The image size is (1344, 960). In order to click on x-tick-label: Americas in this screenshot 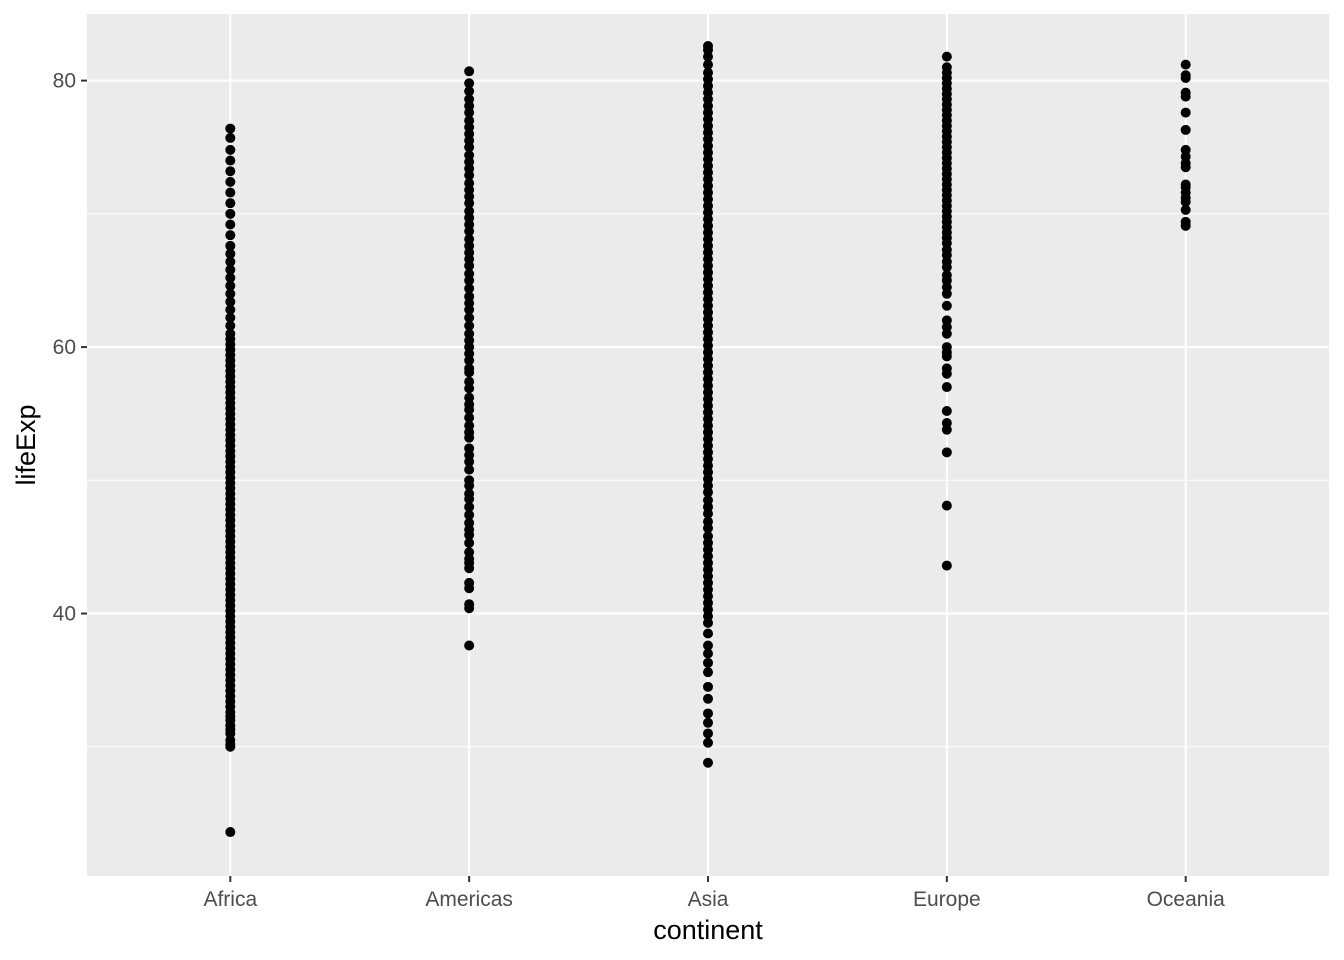, I will do `click(469, 899)`.